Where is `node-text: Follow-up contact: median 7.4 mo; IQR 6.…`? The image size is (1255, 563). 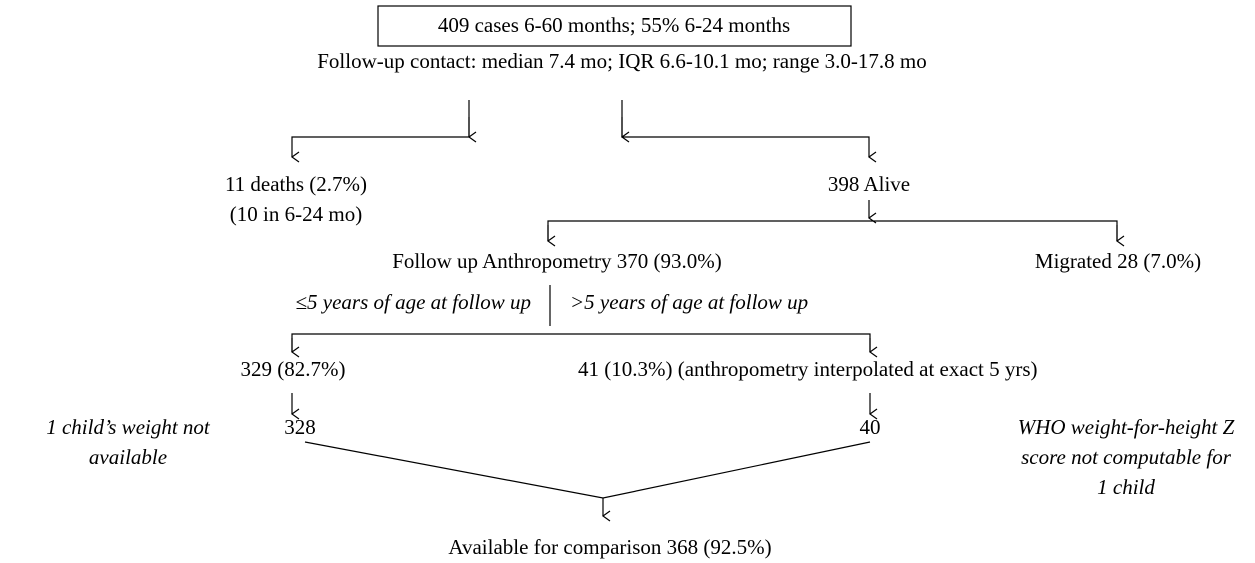 node-text: Follow-up contact: median 7.4 mo; IQR 6.… is located at coordinates (622, 61).